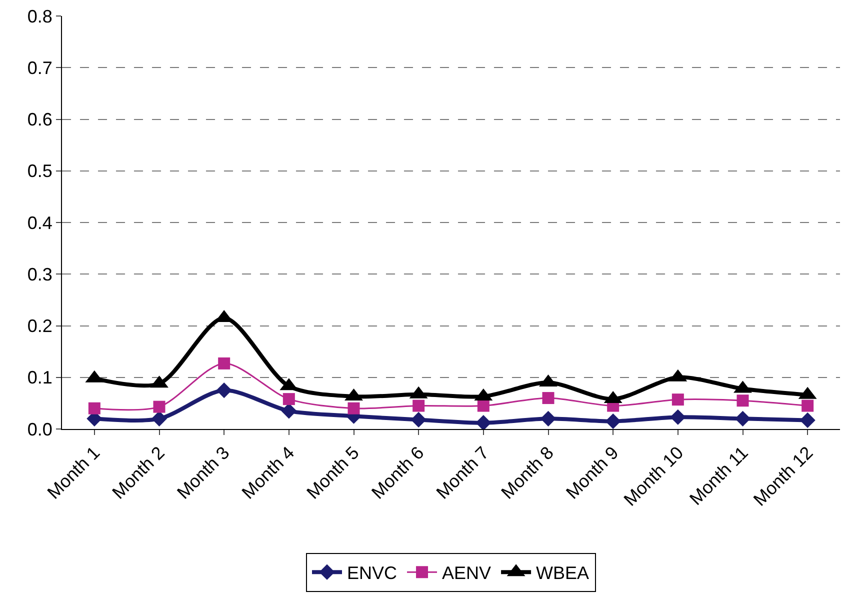 The width and height of the screenshot is (845, 611). What do you see at coordinates (563, 573) in the screenshot?
I see `legend-label: WBEA` at bounding box center [563, 573].